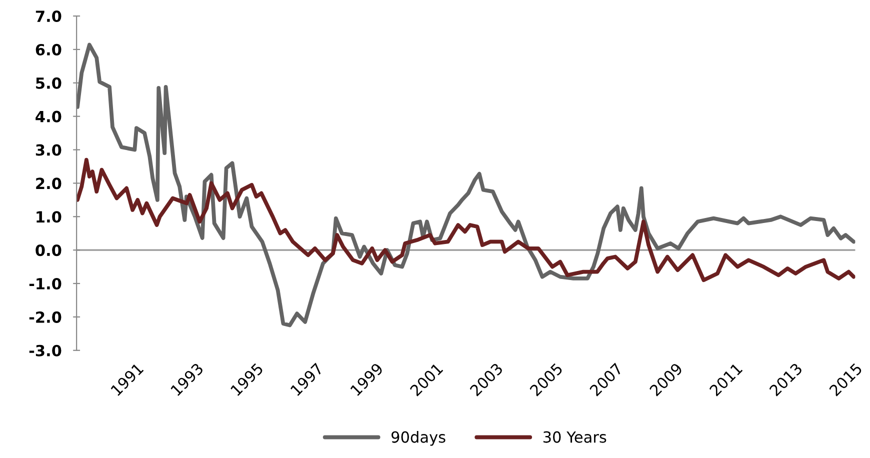  What do you see at coordinates (49, 116) in the screenshot?
I see `y-tick-label: 4.0` at bounding box center [49, 116].